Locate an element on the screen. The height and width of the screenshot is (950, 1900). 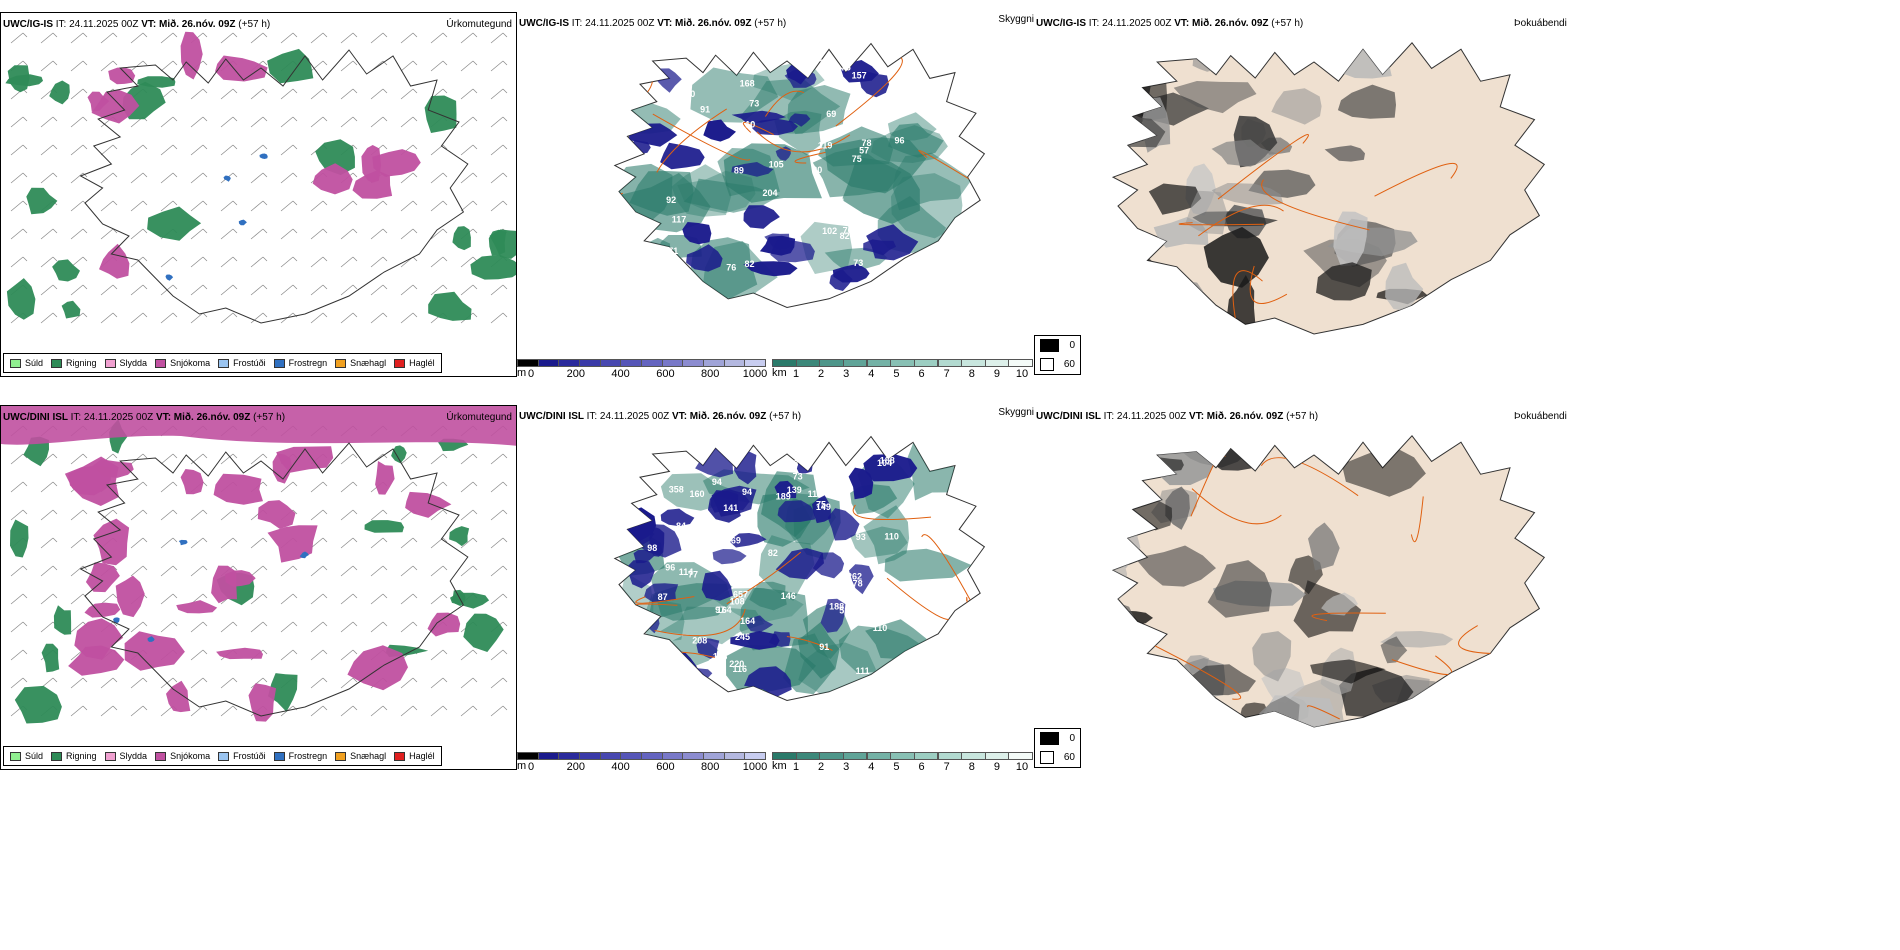
colorbar-tick: 1 is located at coordinates (796, 767).